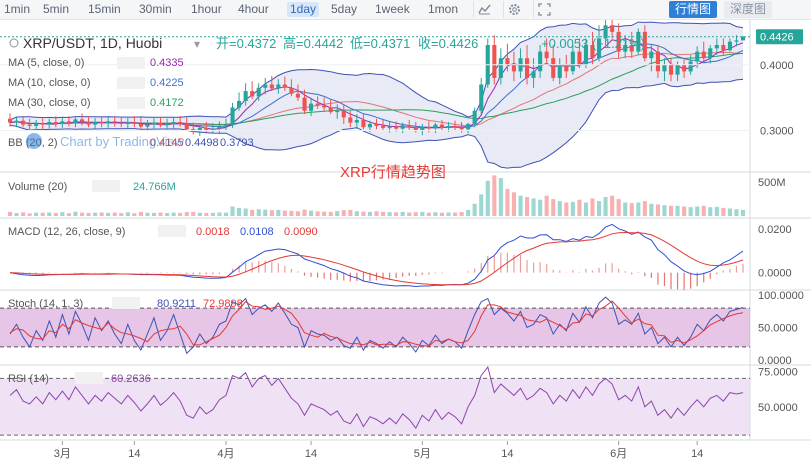 The height and width of the screenshot is (472, 811). Describe the element at coordinates (197, 44) in the screenshot. I see `chevron-down-icon: ▾` at that location.